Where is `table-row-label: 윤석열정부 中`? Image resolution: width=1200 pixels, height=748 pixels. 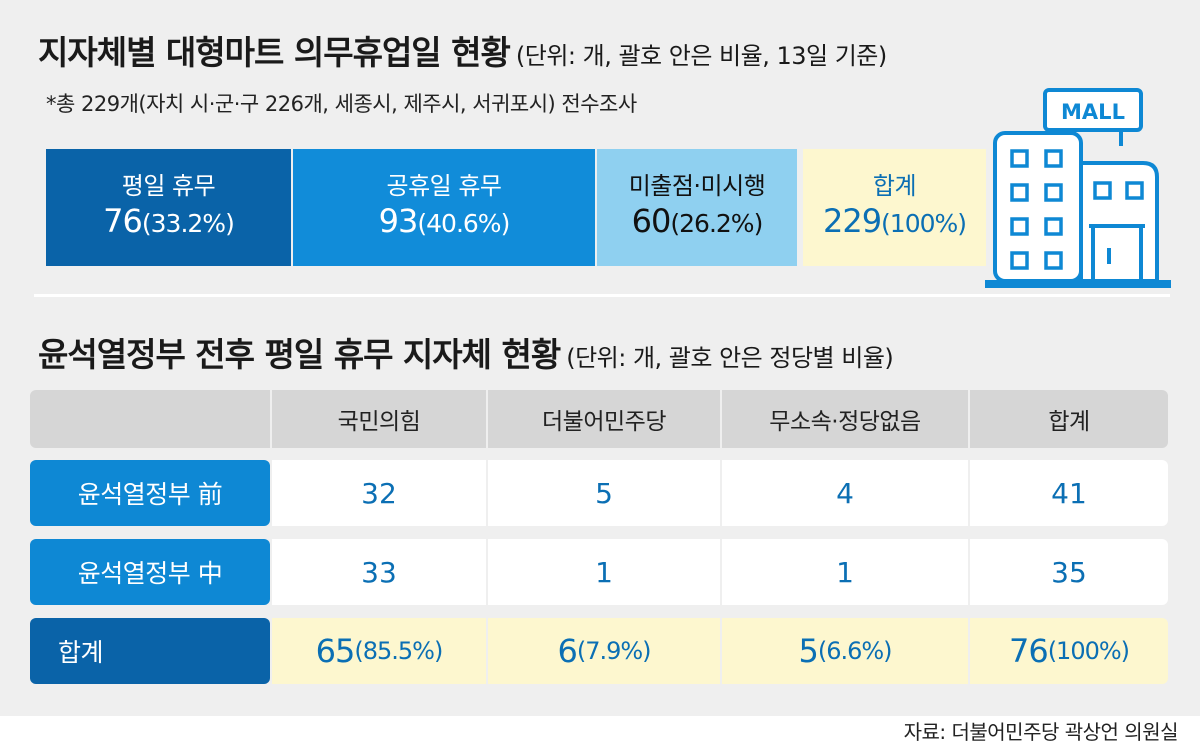 table-row-label: 윤석열정부 中 is located at coordinates (150, 572).